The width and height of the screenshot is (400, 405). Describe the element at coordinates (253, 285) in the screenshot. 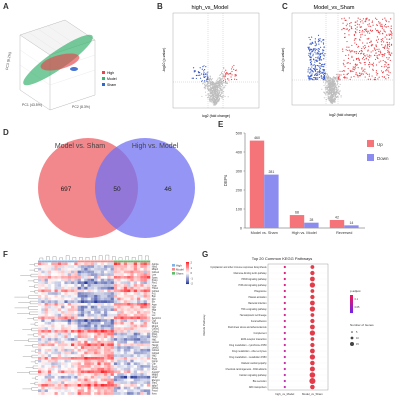

I see `kegg-pathway-label: PI3K-Akt signaling pathway` at that location.